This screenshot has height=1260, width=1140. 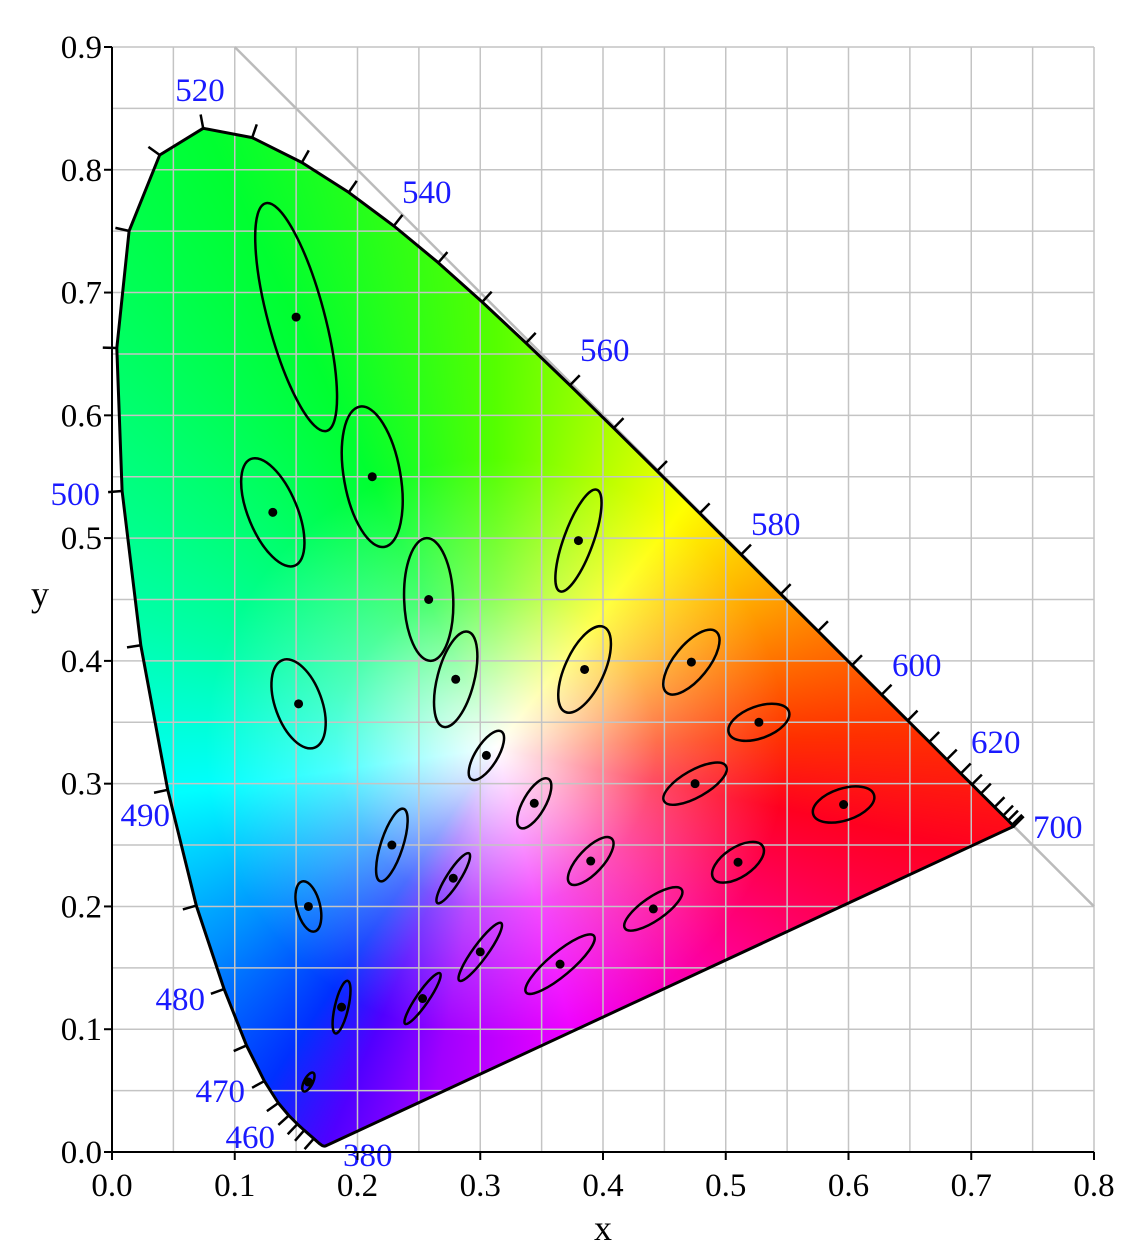 I want to click on wavelength-label: 620, so click(x=996, y=743).